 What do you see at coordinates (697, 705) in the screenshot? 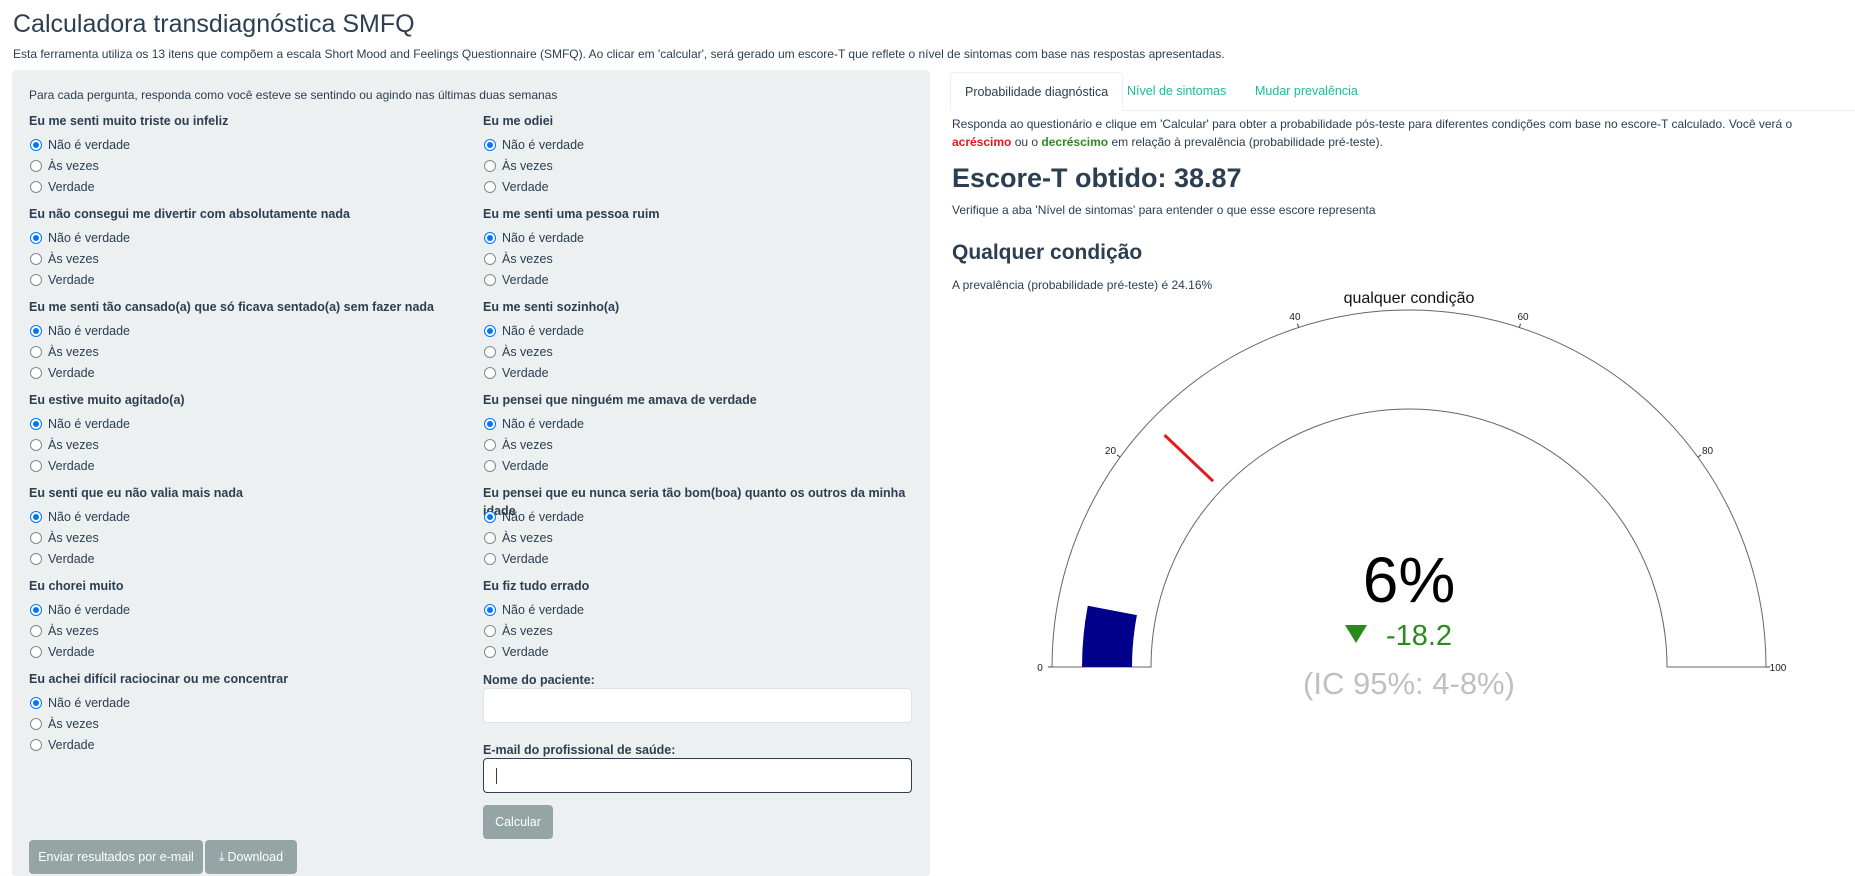
I see `patient-name-input` at bounding box center [697, 705].